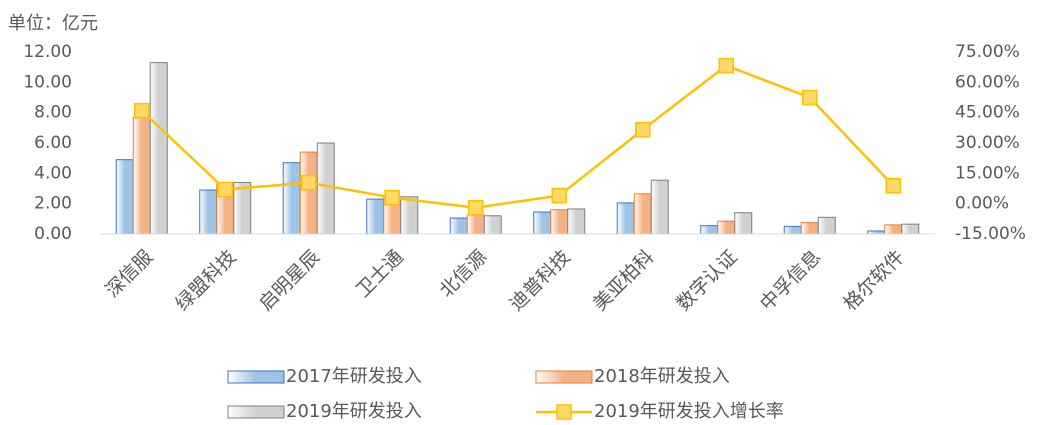 Image resolution: width=1037 pixels, height=425 pixels. Describe the element at coordinates (689, 411) in the screenshot. I see `legend-label: 2019年研发投入增长率` at that location.